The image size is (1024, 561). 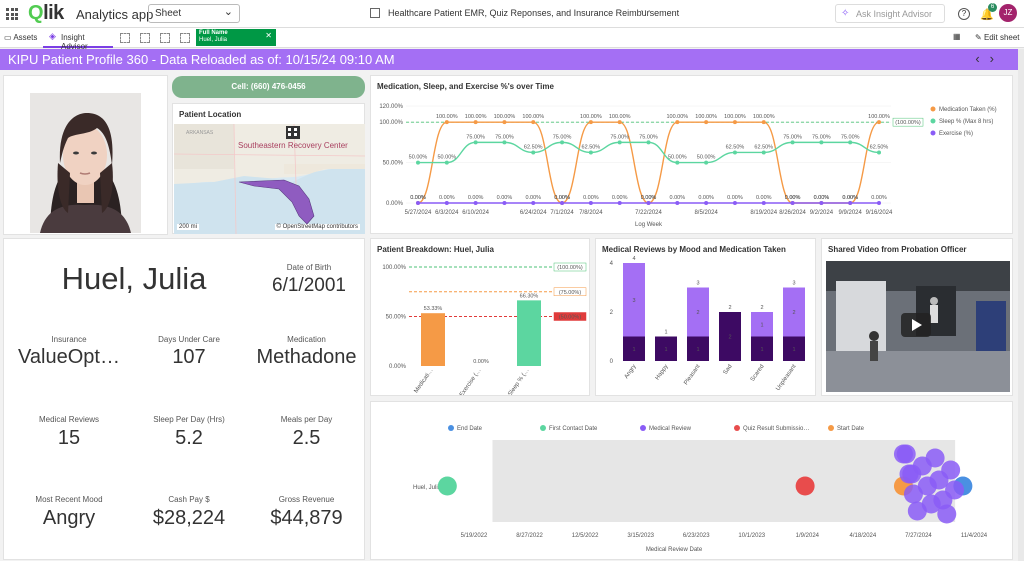 I want to click on grid-view-icon: ▦, so click(x=957, y=36).